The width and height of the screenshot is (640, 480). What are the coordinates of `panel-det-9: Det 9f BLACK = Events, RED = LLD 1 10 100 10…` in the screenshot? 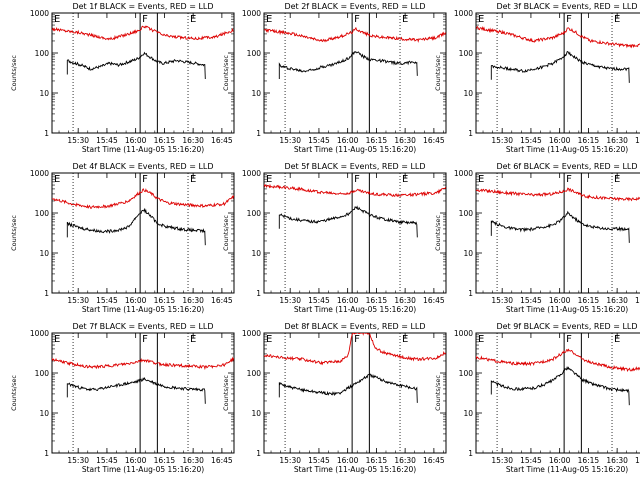 It's located at (537, 398).